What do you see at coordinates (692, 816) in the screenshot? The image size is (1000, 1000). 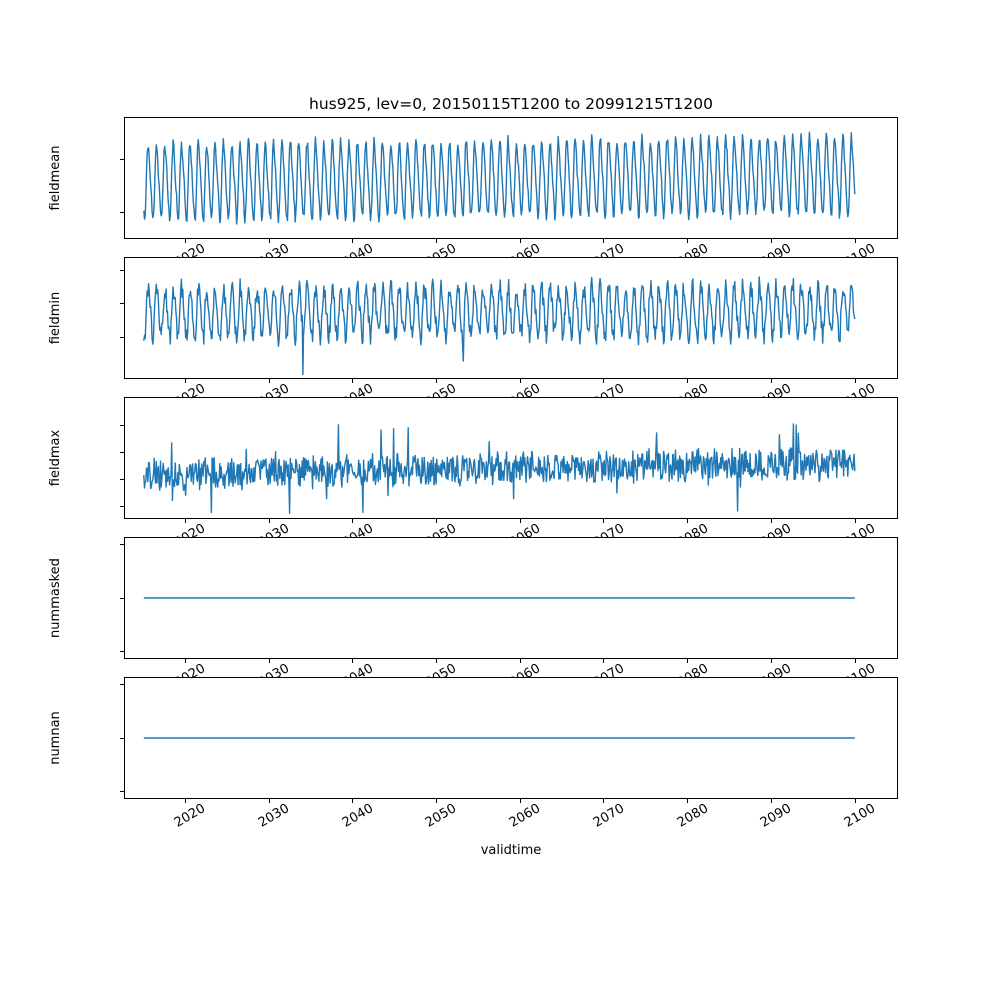 I see `x-tick-label: 2080` at bounding box center [692, 816].